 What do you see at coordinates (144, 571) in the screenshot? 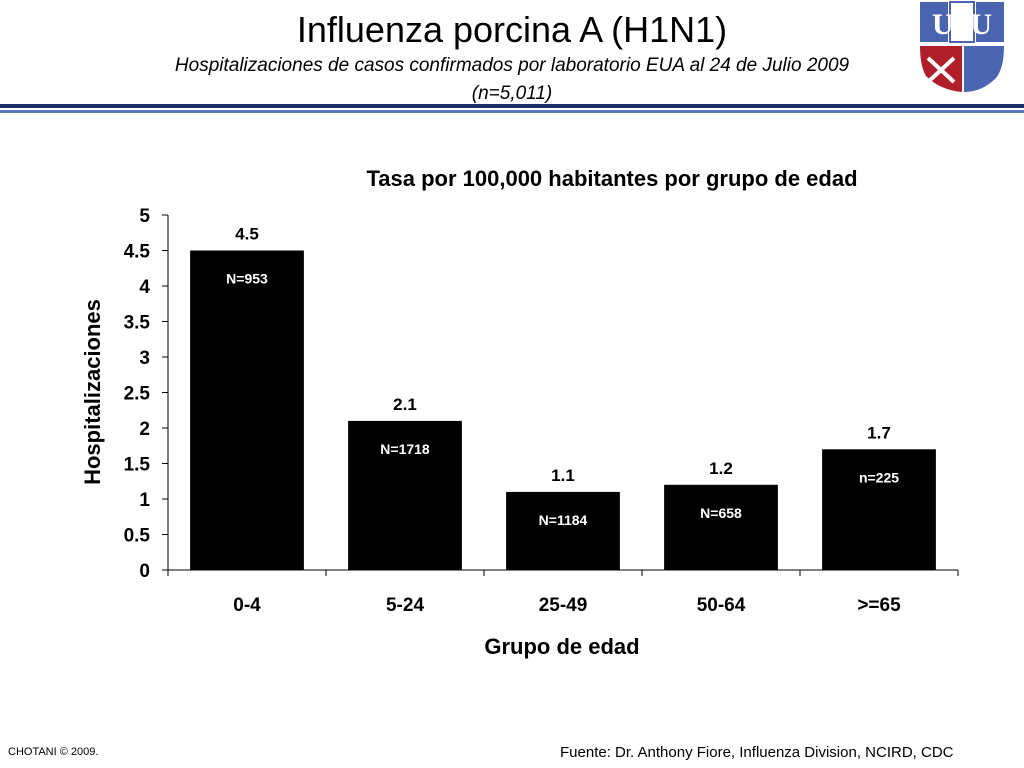
I see `y-tick-label: 0` at bounding box center [144, 571].